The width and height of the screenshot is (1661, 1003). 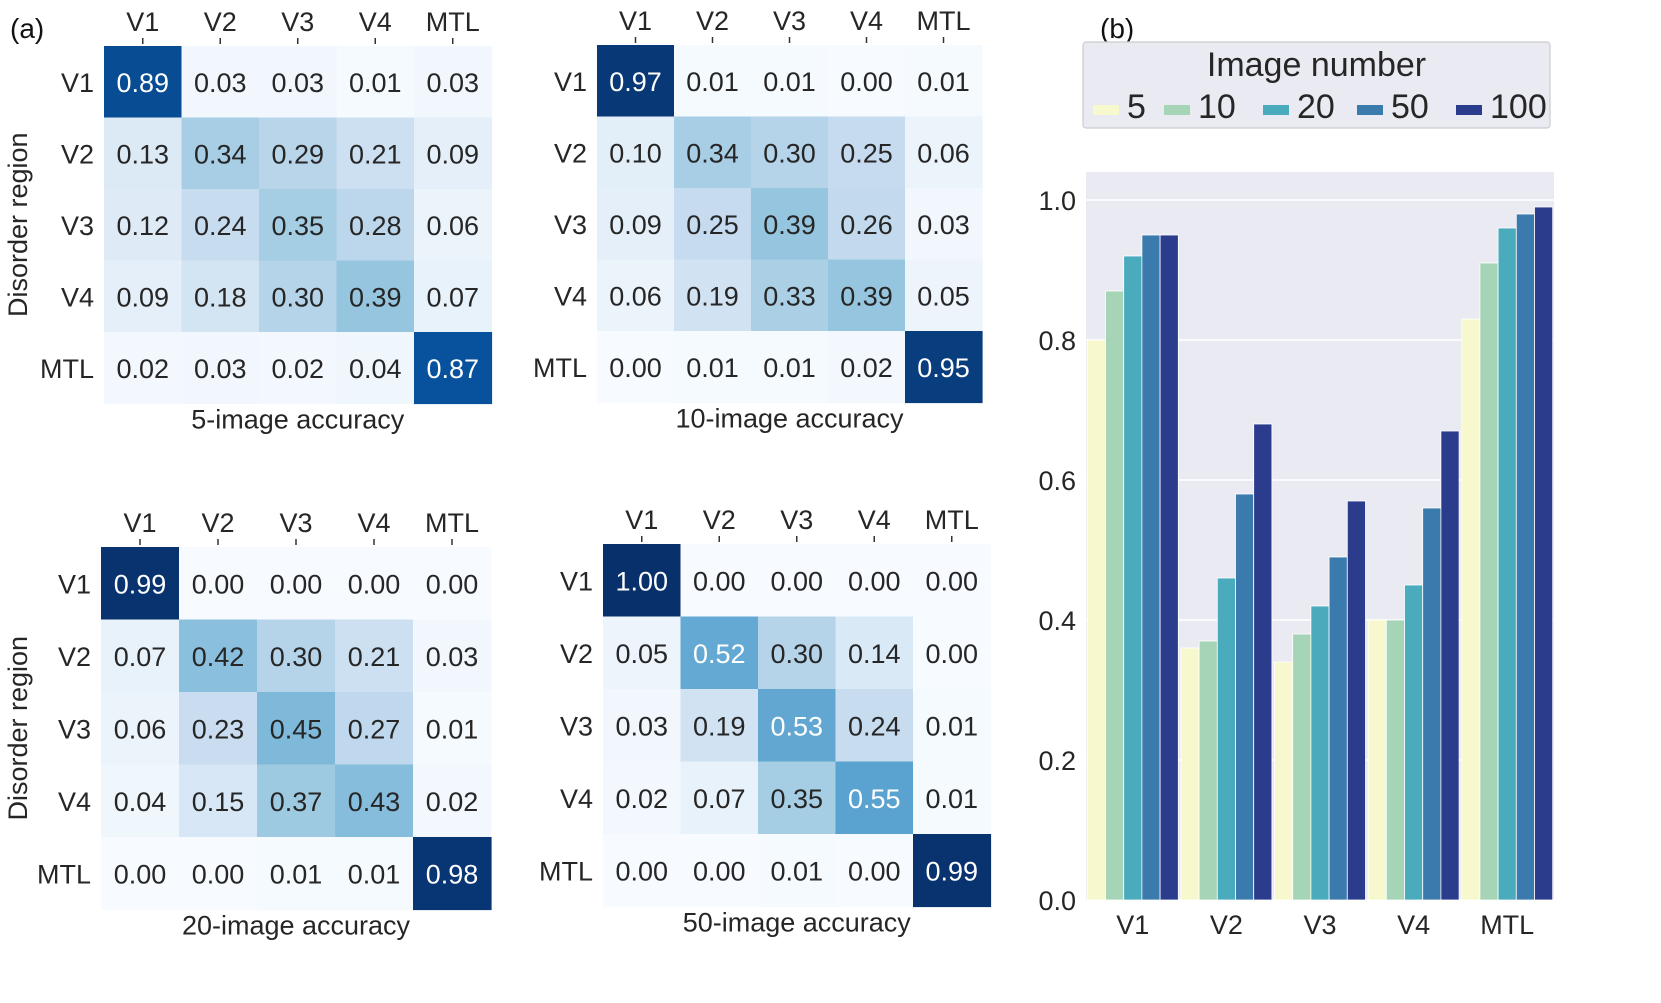 I want to click on heatmap-cell-label: 0.97, so click(x=635, y=82).